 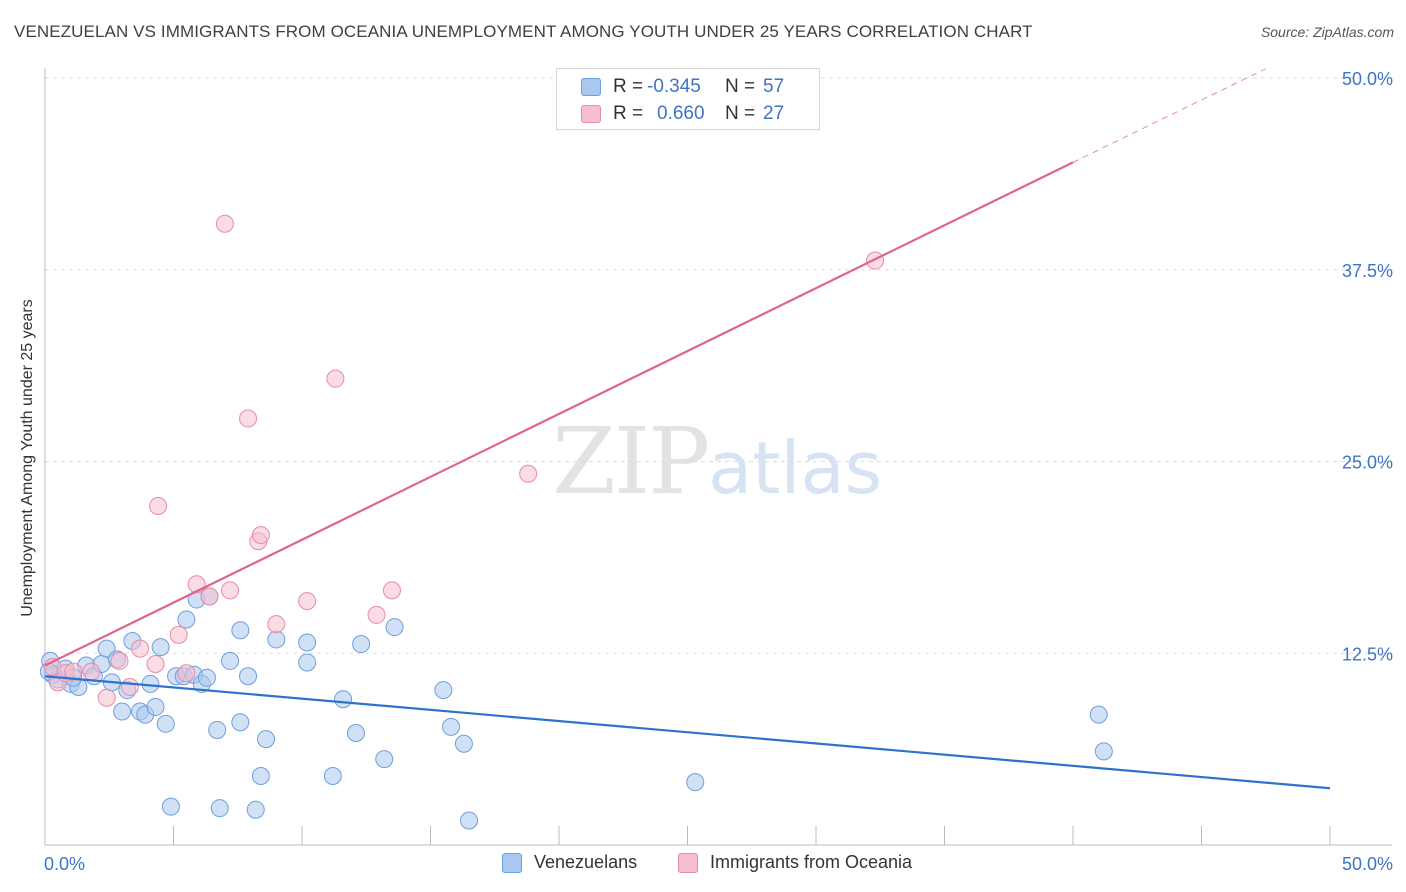 I want to click on correlation-legend: R = -0.345 N = 57 R = 0.660 N = 27, so click(x=688, y=99).